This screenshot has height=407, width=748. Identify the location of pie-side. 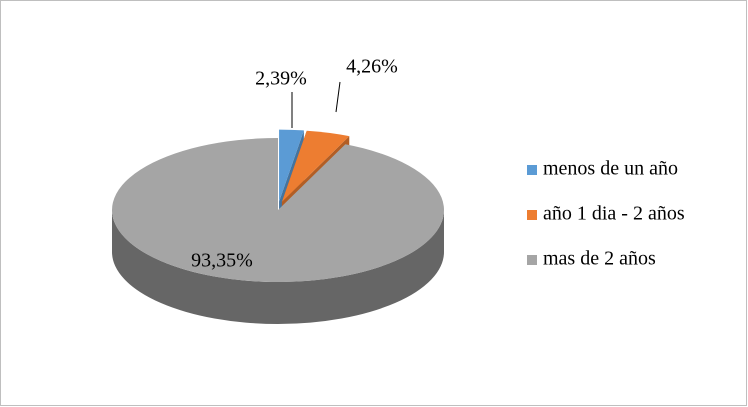
(278, 267).